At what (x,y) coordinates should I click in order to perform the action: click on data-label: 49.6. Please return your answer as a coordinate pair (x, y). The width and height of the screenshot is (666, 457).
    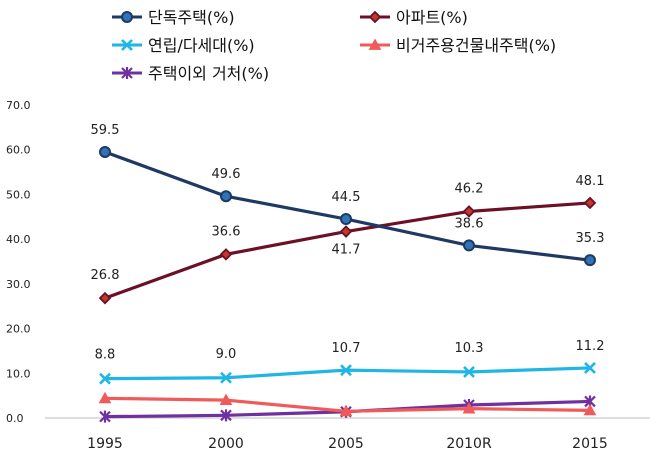
    Looking at the image, I should click on (226, 174).